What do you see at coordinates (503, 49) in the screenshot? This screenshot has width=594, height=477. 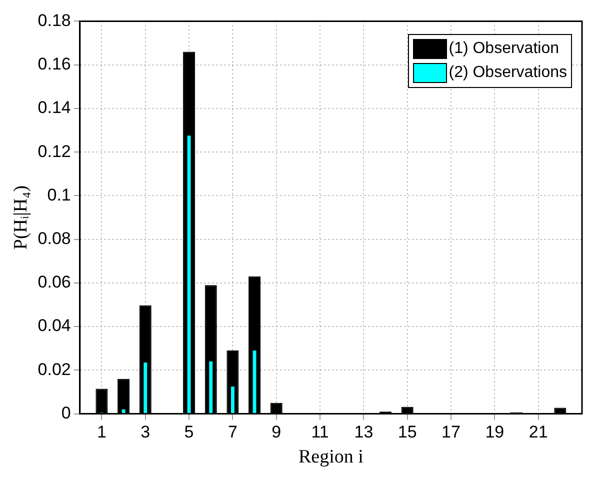 I see `legend-label: (1) Observation` at bounding box center [503, 49].